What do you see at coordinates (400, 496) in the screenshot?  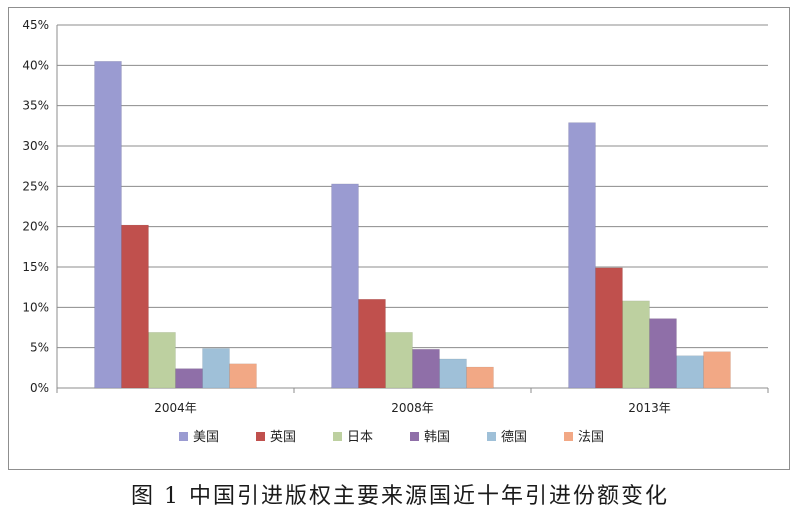 I see `figure-caption: 图 1 中国引进版权主要来源国近十年引进份额变化` at bounding box center [400, 496].